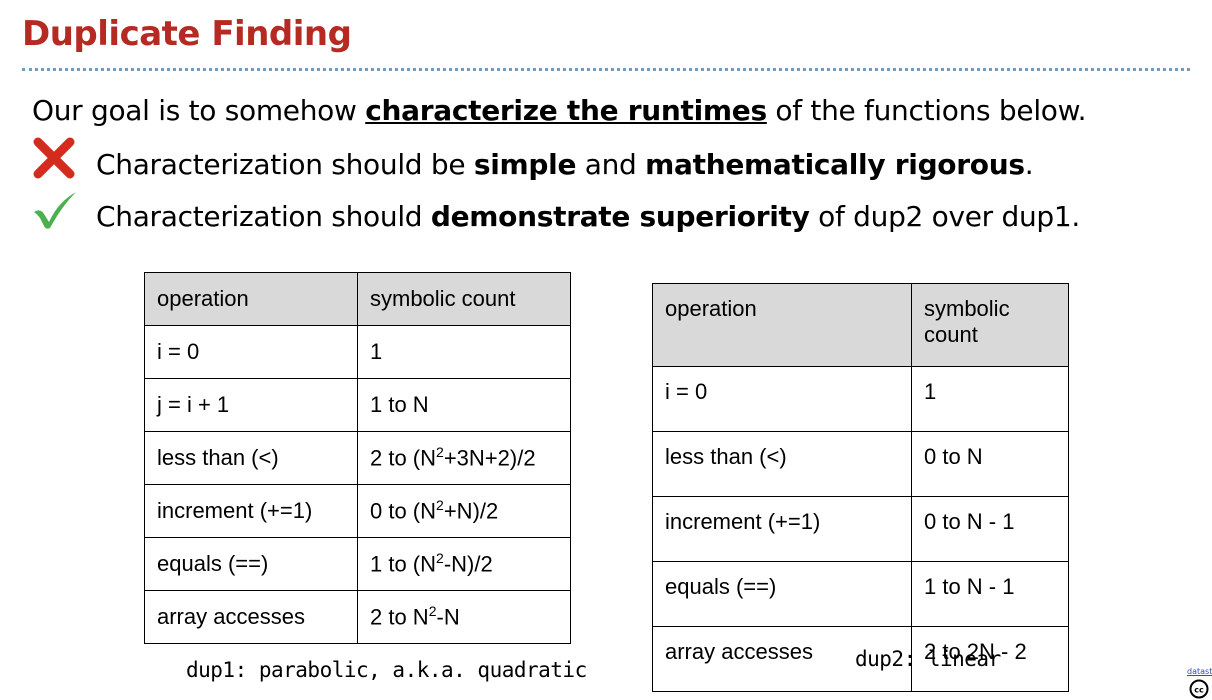 This screenshot has width=1212, height=700. What do you see at coordinates (926, 110) in the screenshot?
I see `goal-suffix: of the functions below.` at bounding box center [926, 110].